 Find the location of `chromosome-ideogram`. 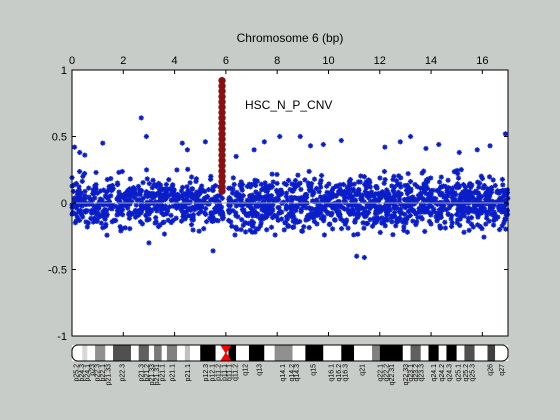

chromosome-ideogram is located at coordinates (290, 353).